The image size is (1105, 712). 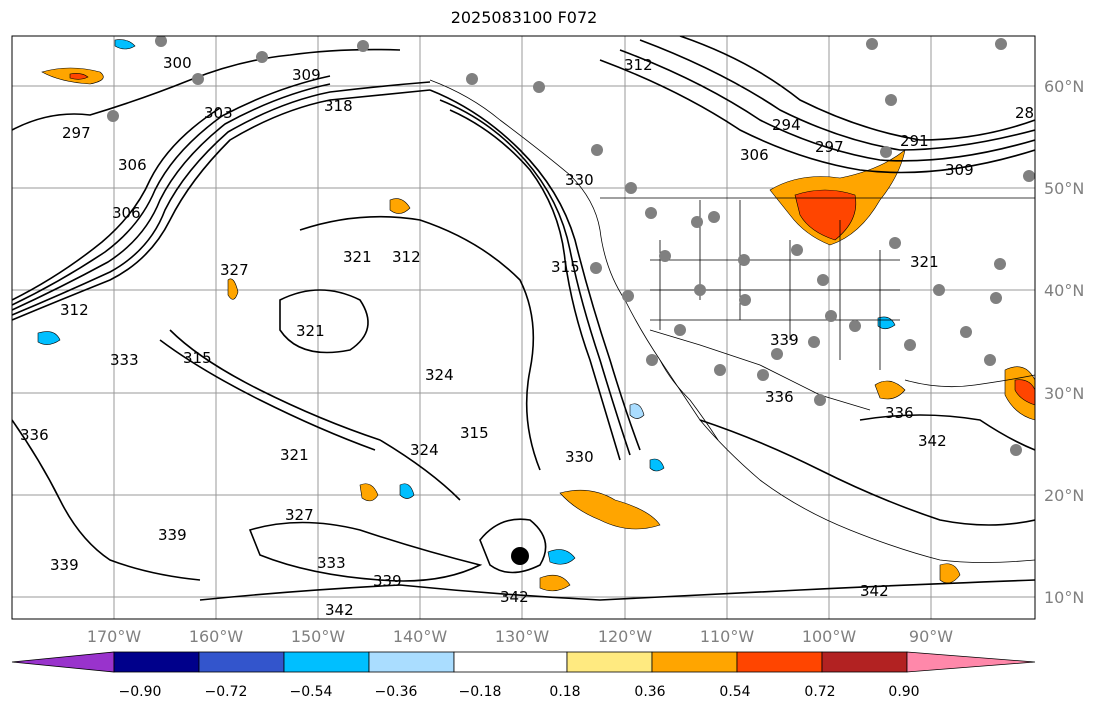 What do you see at coordinates (216, 636) in the screenshot?
I see `lon-label: 160°W` at bounding box center [216, 636].